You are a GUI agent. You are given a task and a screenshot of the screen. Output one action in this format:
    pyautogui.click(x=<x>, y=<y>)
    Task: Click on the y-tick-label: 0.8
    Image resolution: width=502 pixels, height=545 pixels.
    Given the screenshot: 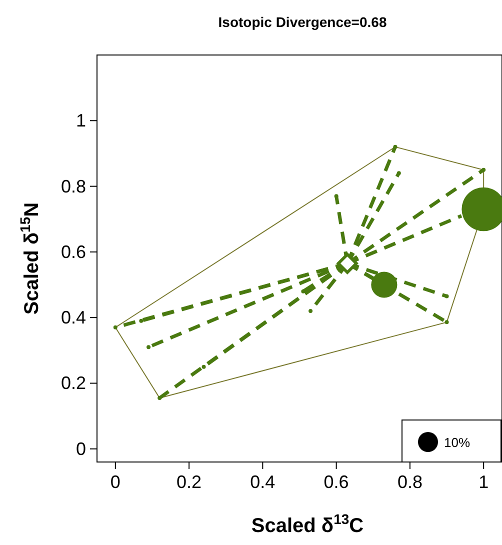 What is the action you would take?
    pyautogui.click(x=73, y=186)
    